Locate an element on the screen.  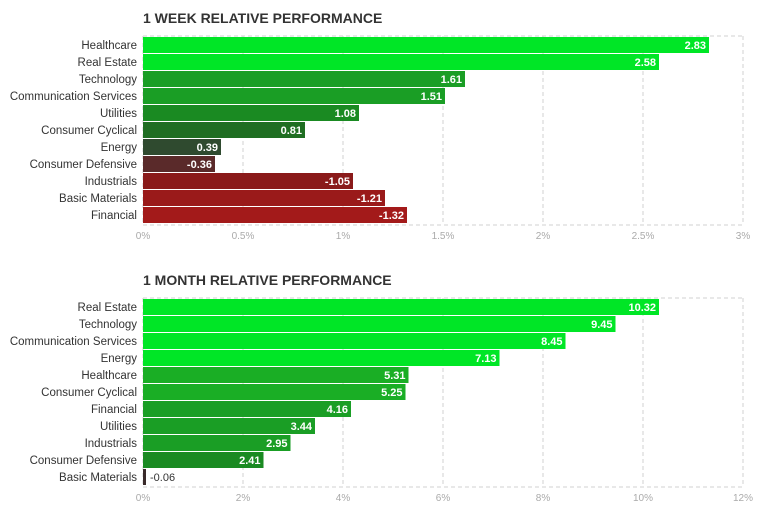
value-label: 2.83 is located at coordinates (695, 46).